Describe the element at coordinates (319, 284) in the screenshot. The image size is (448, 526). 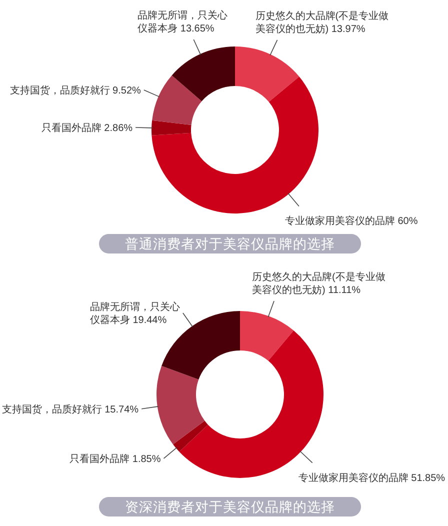
I see `label: 历史悠久的大品牌(不是专业做美容仪的也无妨) 11.11%` at that location.